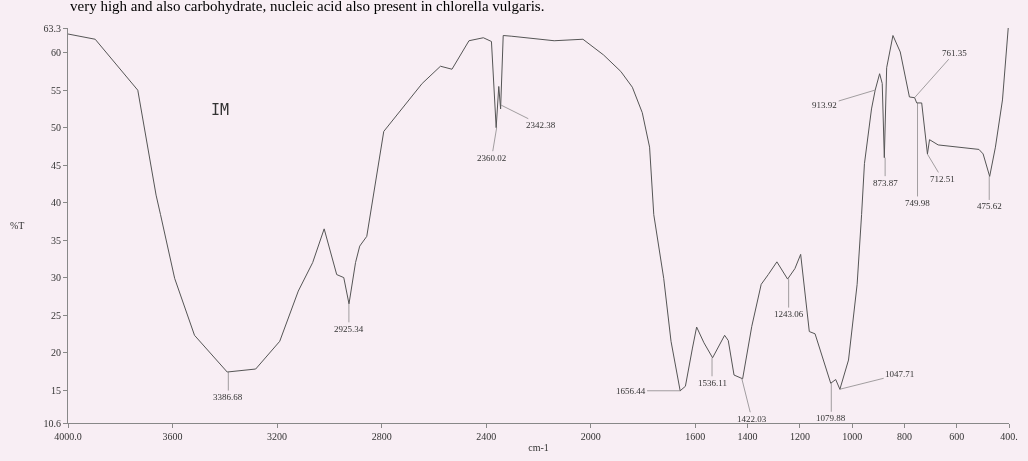  I want to click on annotation: 712.51, so click(942, 179).